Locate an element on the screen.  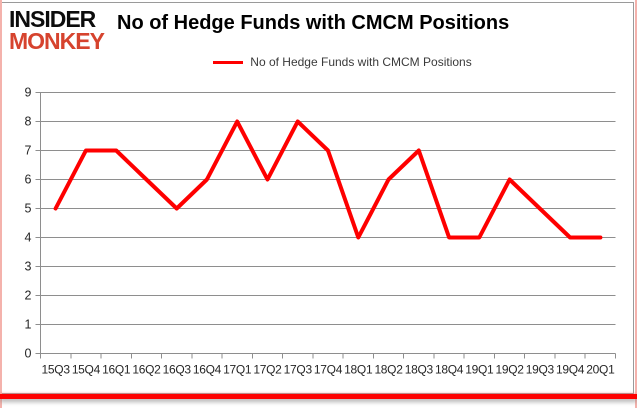
legend: No of Hedge Funds with CMCM Positions is located at coordinates (318, 62).